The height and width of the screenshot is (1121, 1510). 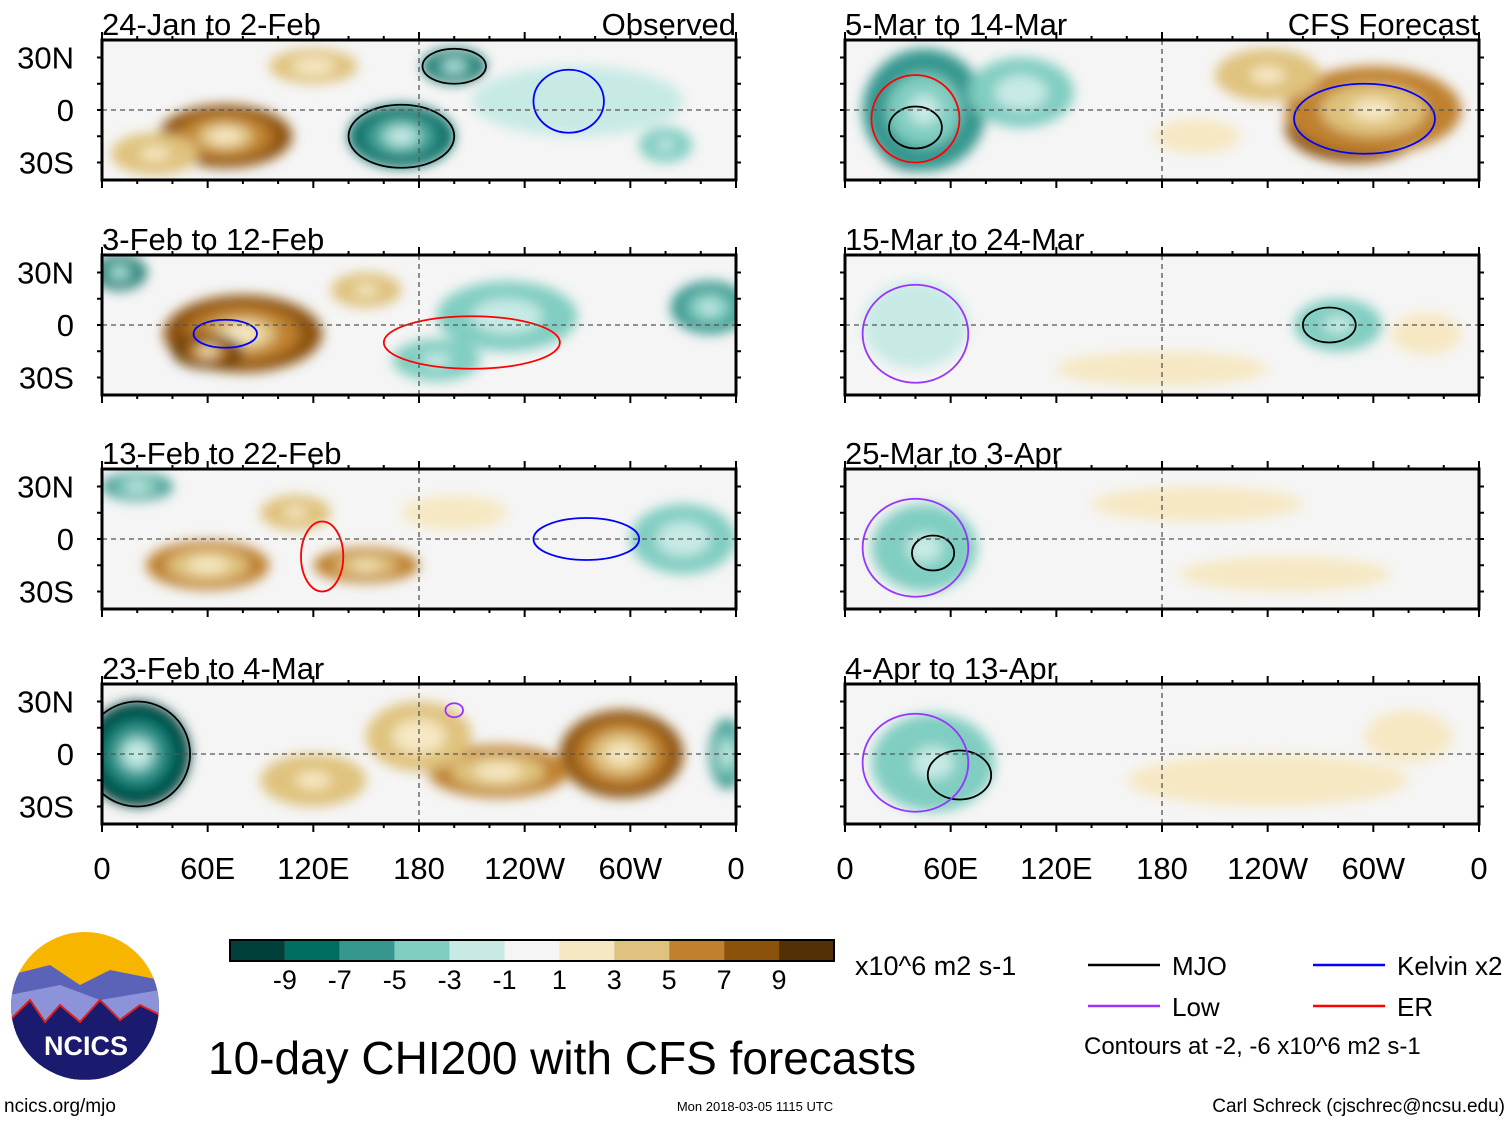 What do you see at coordinates (1162, 312) in the screenshot?
I see `map-panel: 15-Mar to 24-Mar` at bounding box center [1162, 312].